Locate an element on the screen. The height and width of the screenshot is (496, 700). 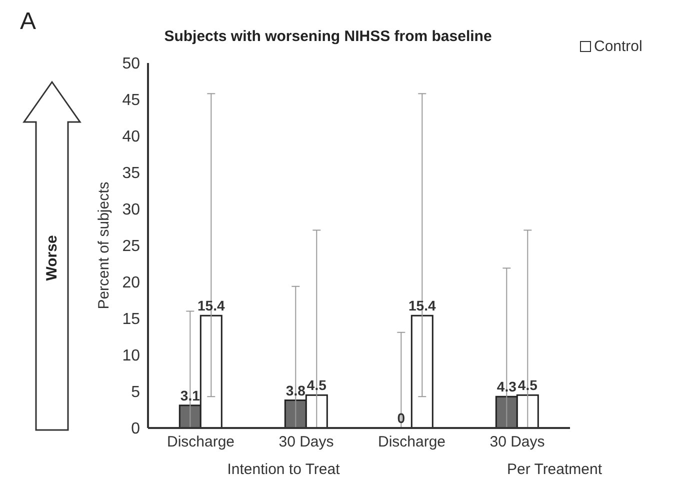
y-tick-label: 50 is located at coordinates (131, 64).